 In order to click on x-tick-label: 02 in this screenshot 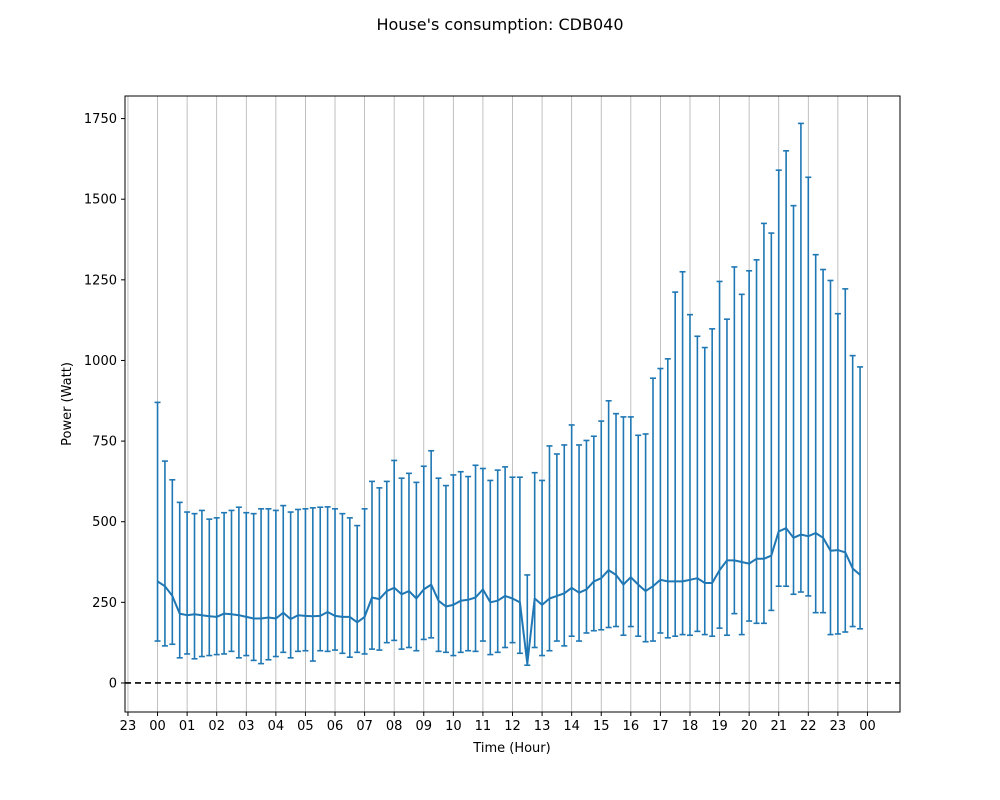, I will do `click(216, 726)`.